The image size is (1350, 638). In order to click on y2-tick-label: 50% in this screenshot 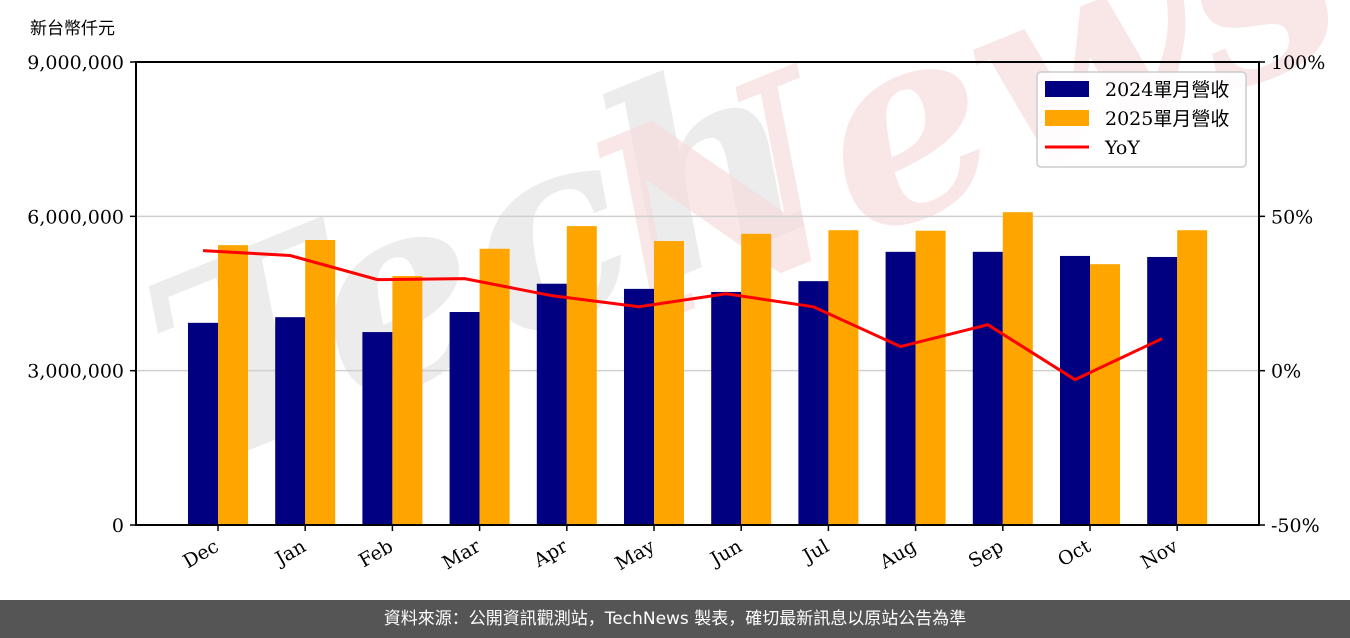, I will do `click(1292, 217)`.